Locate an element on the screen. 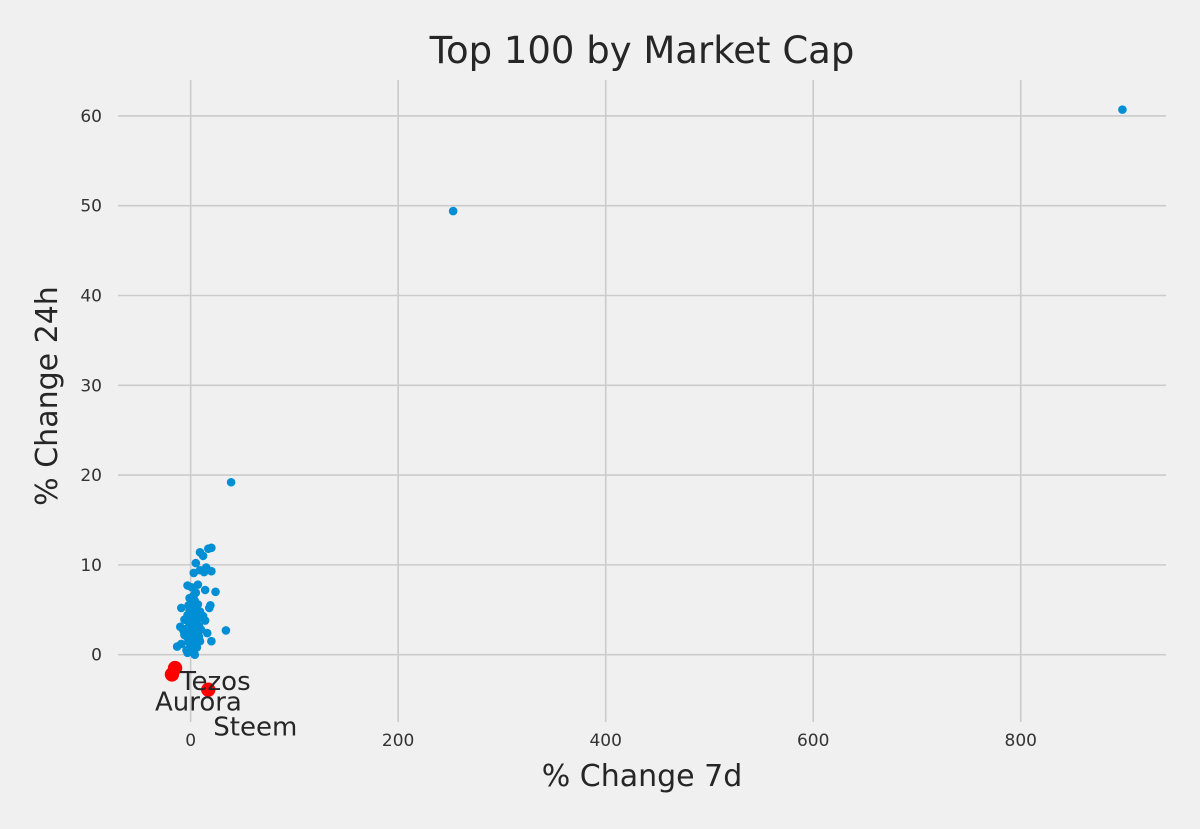  x-tick-label: 0 is located at coordinates (190, 741).